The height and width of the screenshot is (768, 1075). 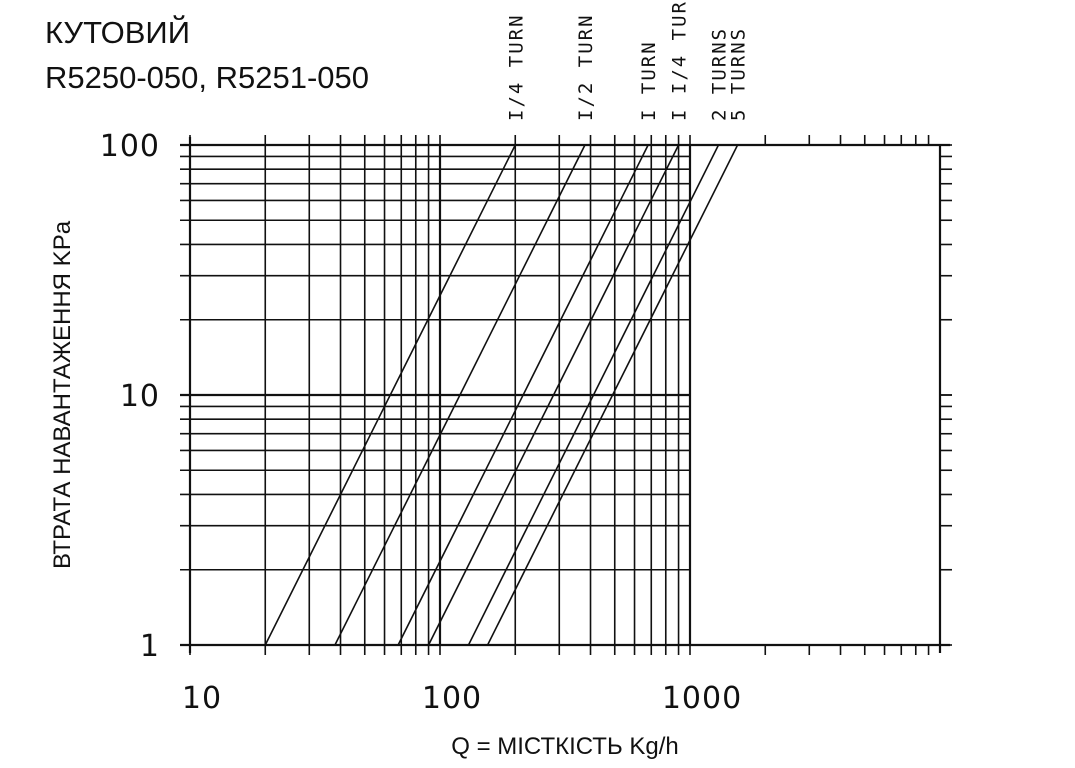 What do you see at coordinates (130, 146) in the screenshot?
I see `y-tick-label: 100` at bounding box center [130, 146].